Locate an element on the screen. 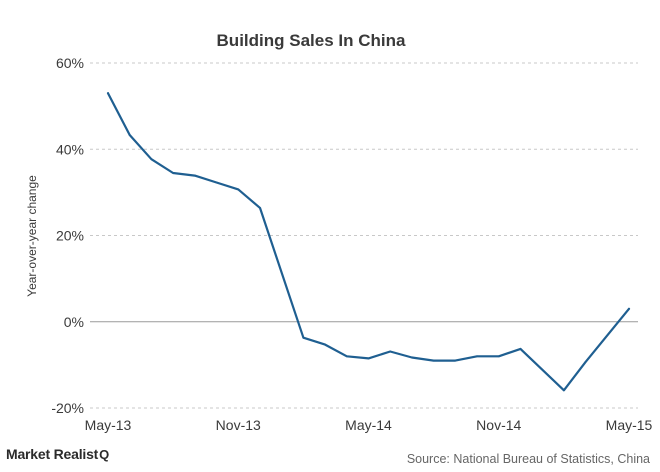 The width and height of the screenshot is (660, 472). y-axis-label: Year-over-year change is located at coordinates (32, 236).